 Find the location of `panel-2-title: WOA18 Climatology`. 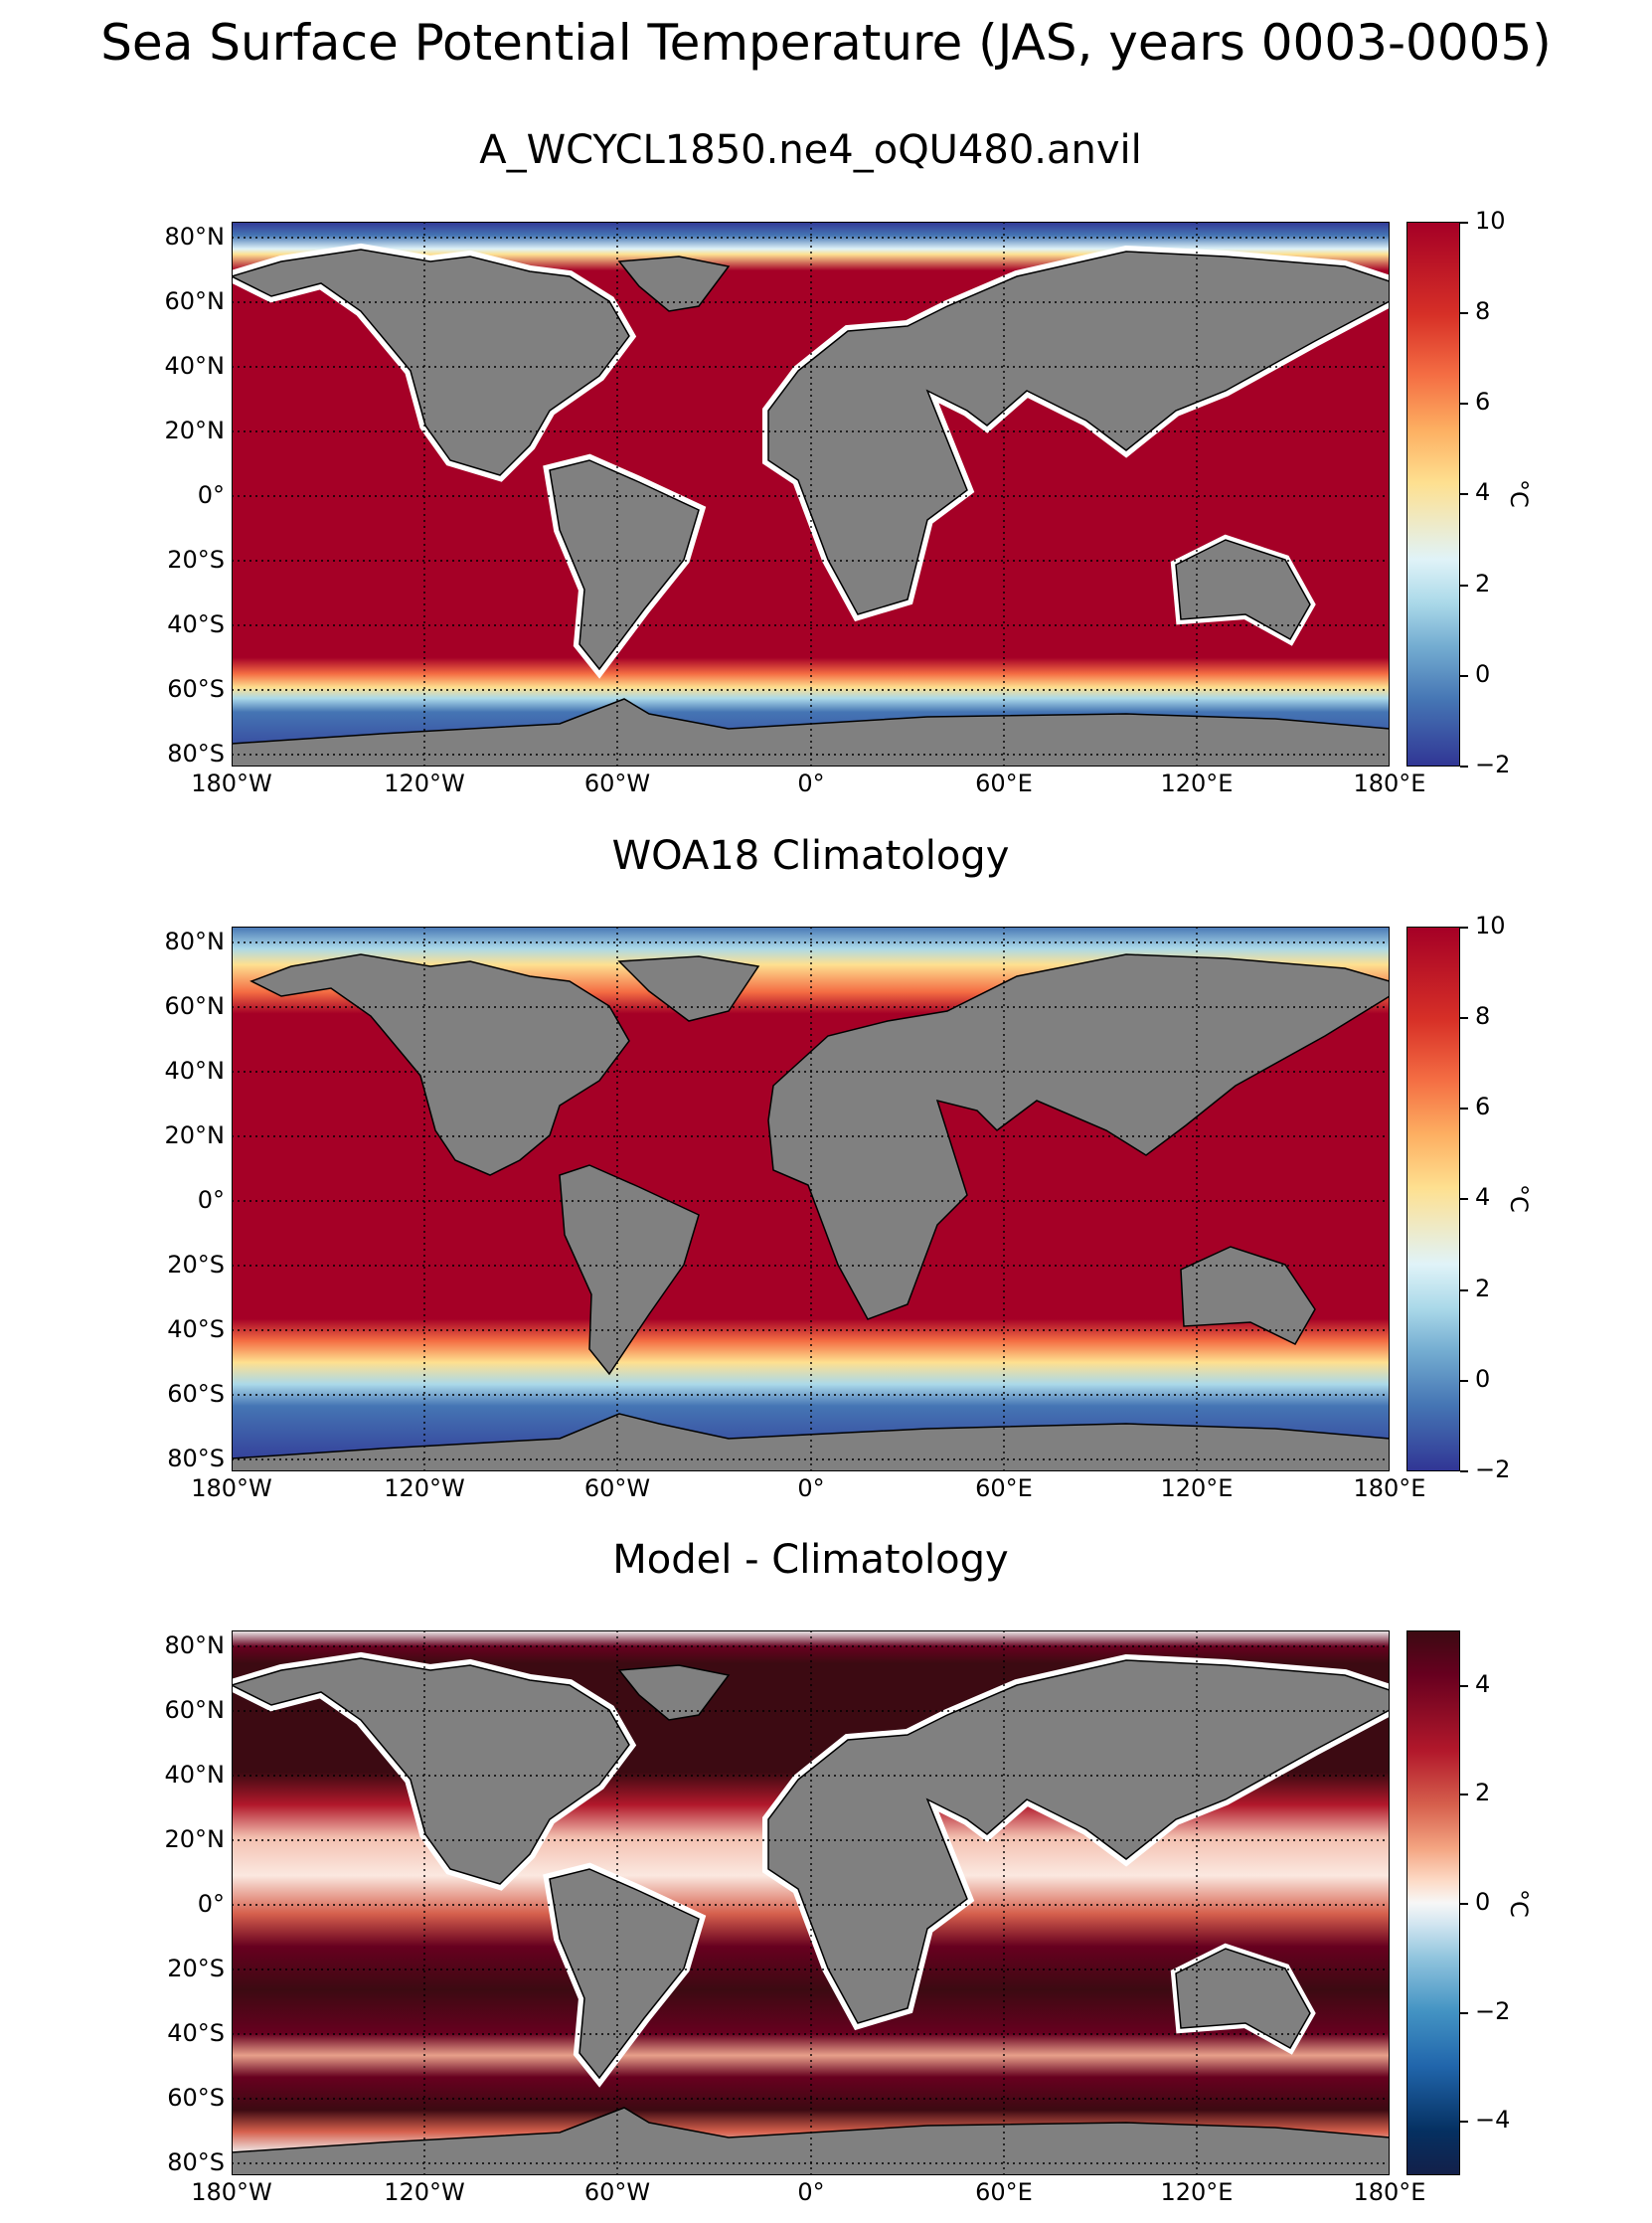

panel-2-title: WOA18 Climatology is located at coordinates (810, 856).